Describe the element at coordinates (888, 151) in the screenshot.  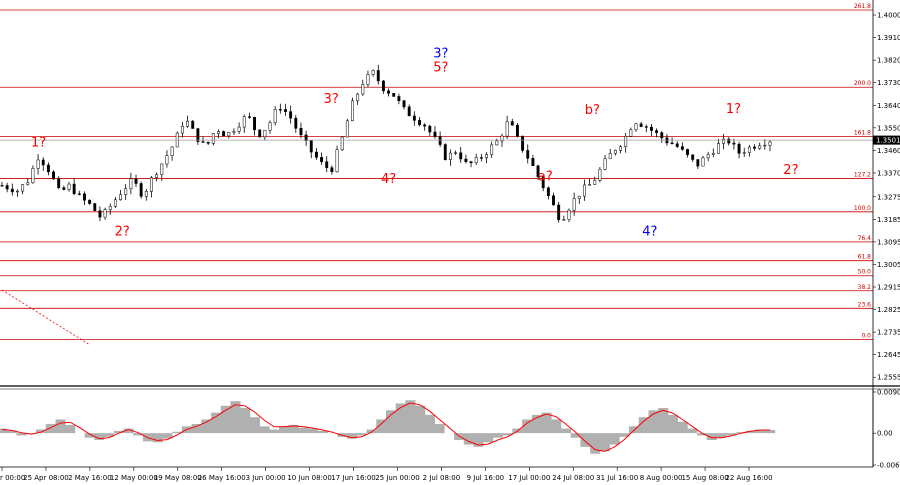
I see `price-tick-label: 1.3460` at that location.